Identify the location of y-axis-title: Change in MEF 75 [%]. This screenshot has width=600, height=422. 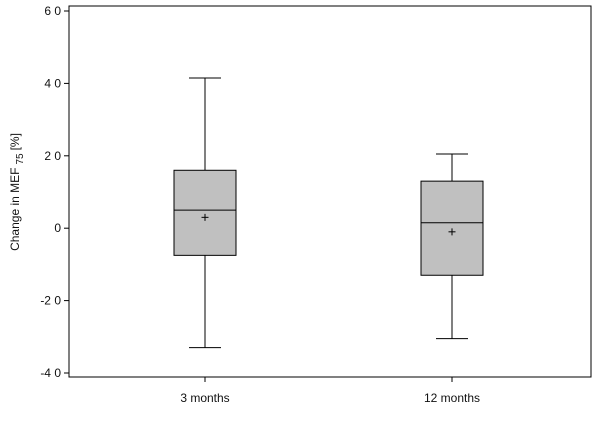
(17, 192).